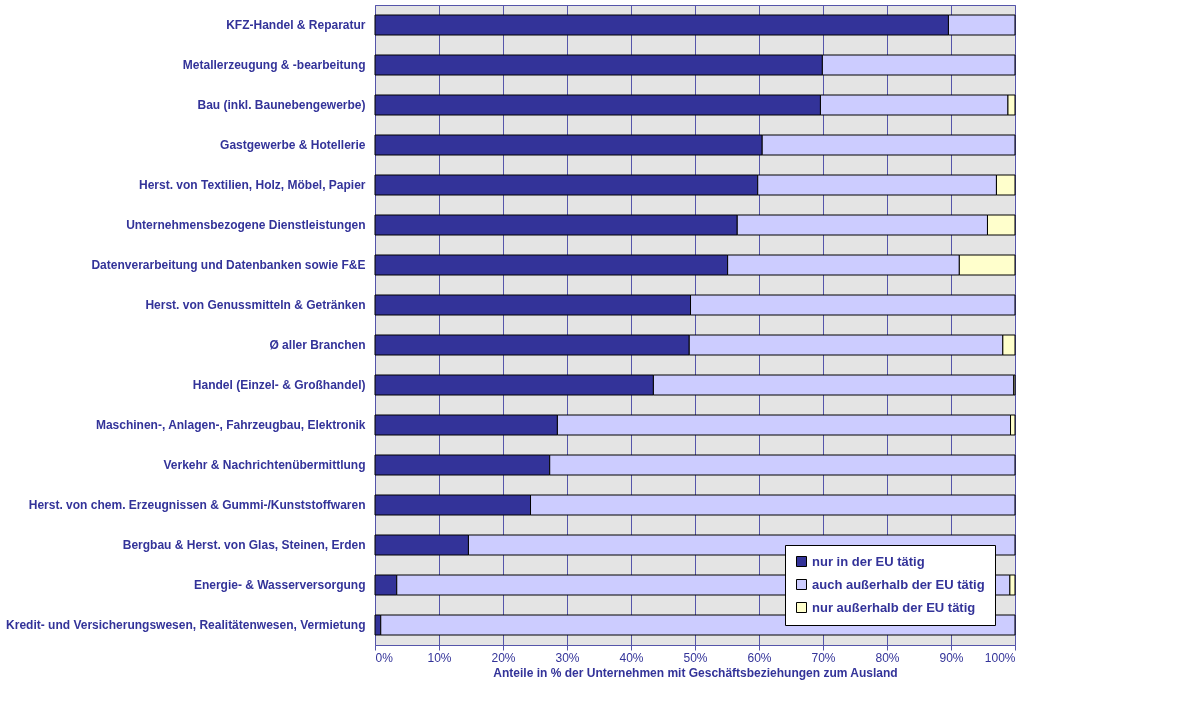 The width and height of the screenshot is (1202, 724). Describe the element at coordinates (894, 607) in the screenshot. I see `legend-label: nur außerhalb der EU tätig` at that location.